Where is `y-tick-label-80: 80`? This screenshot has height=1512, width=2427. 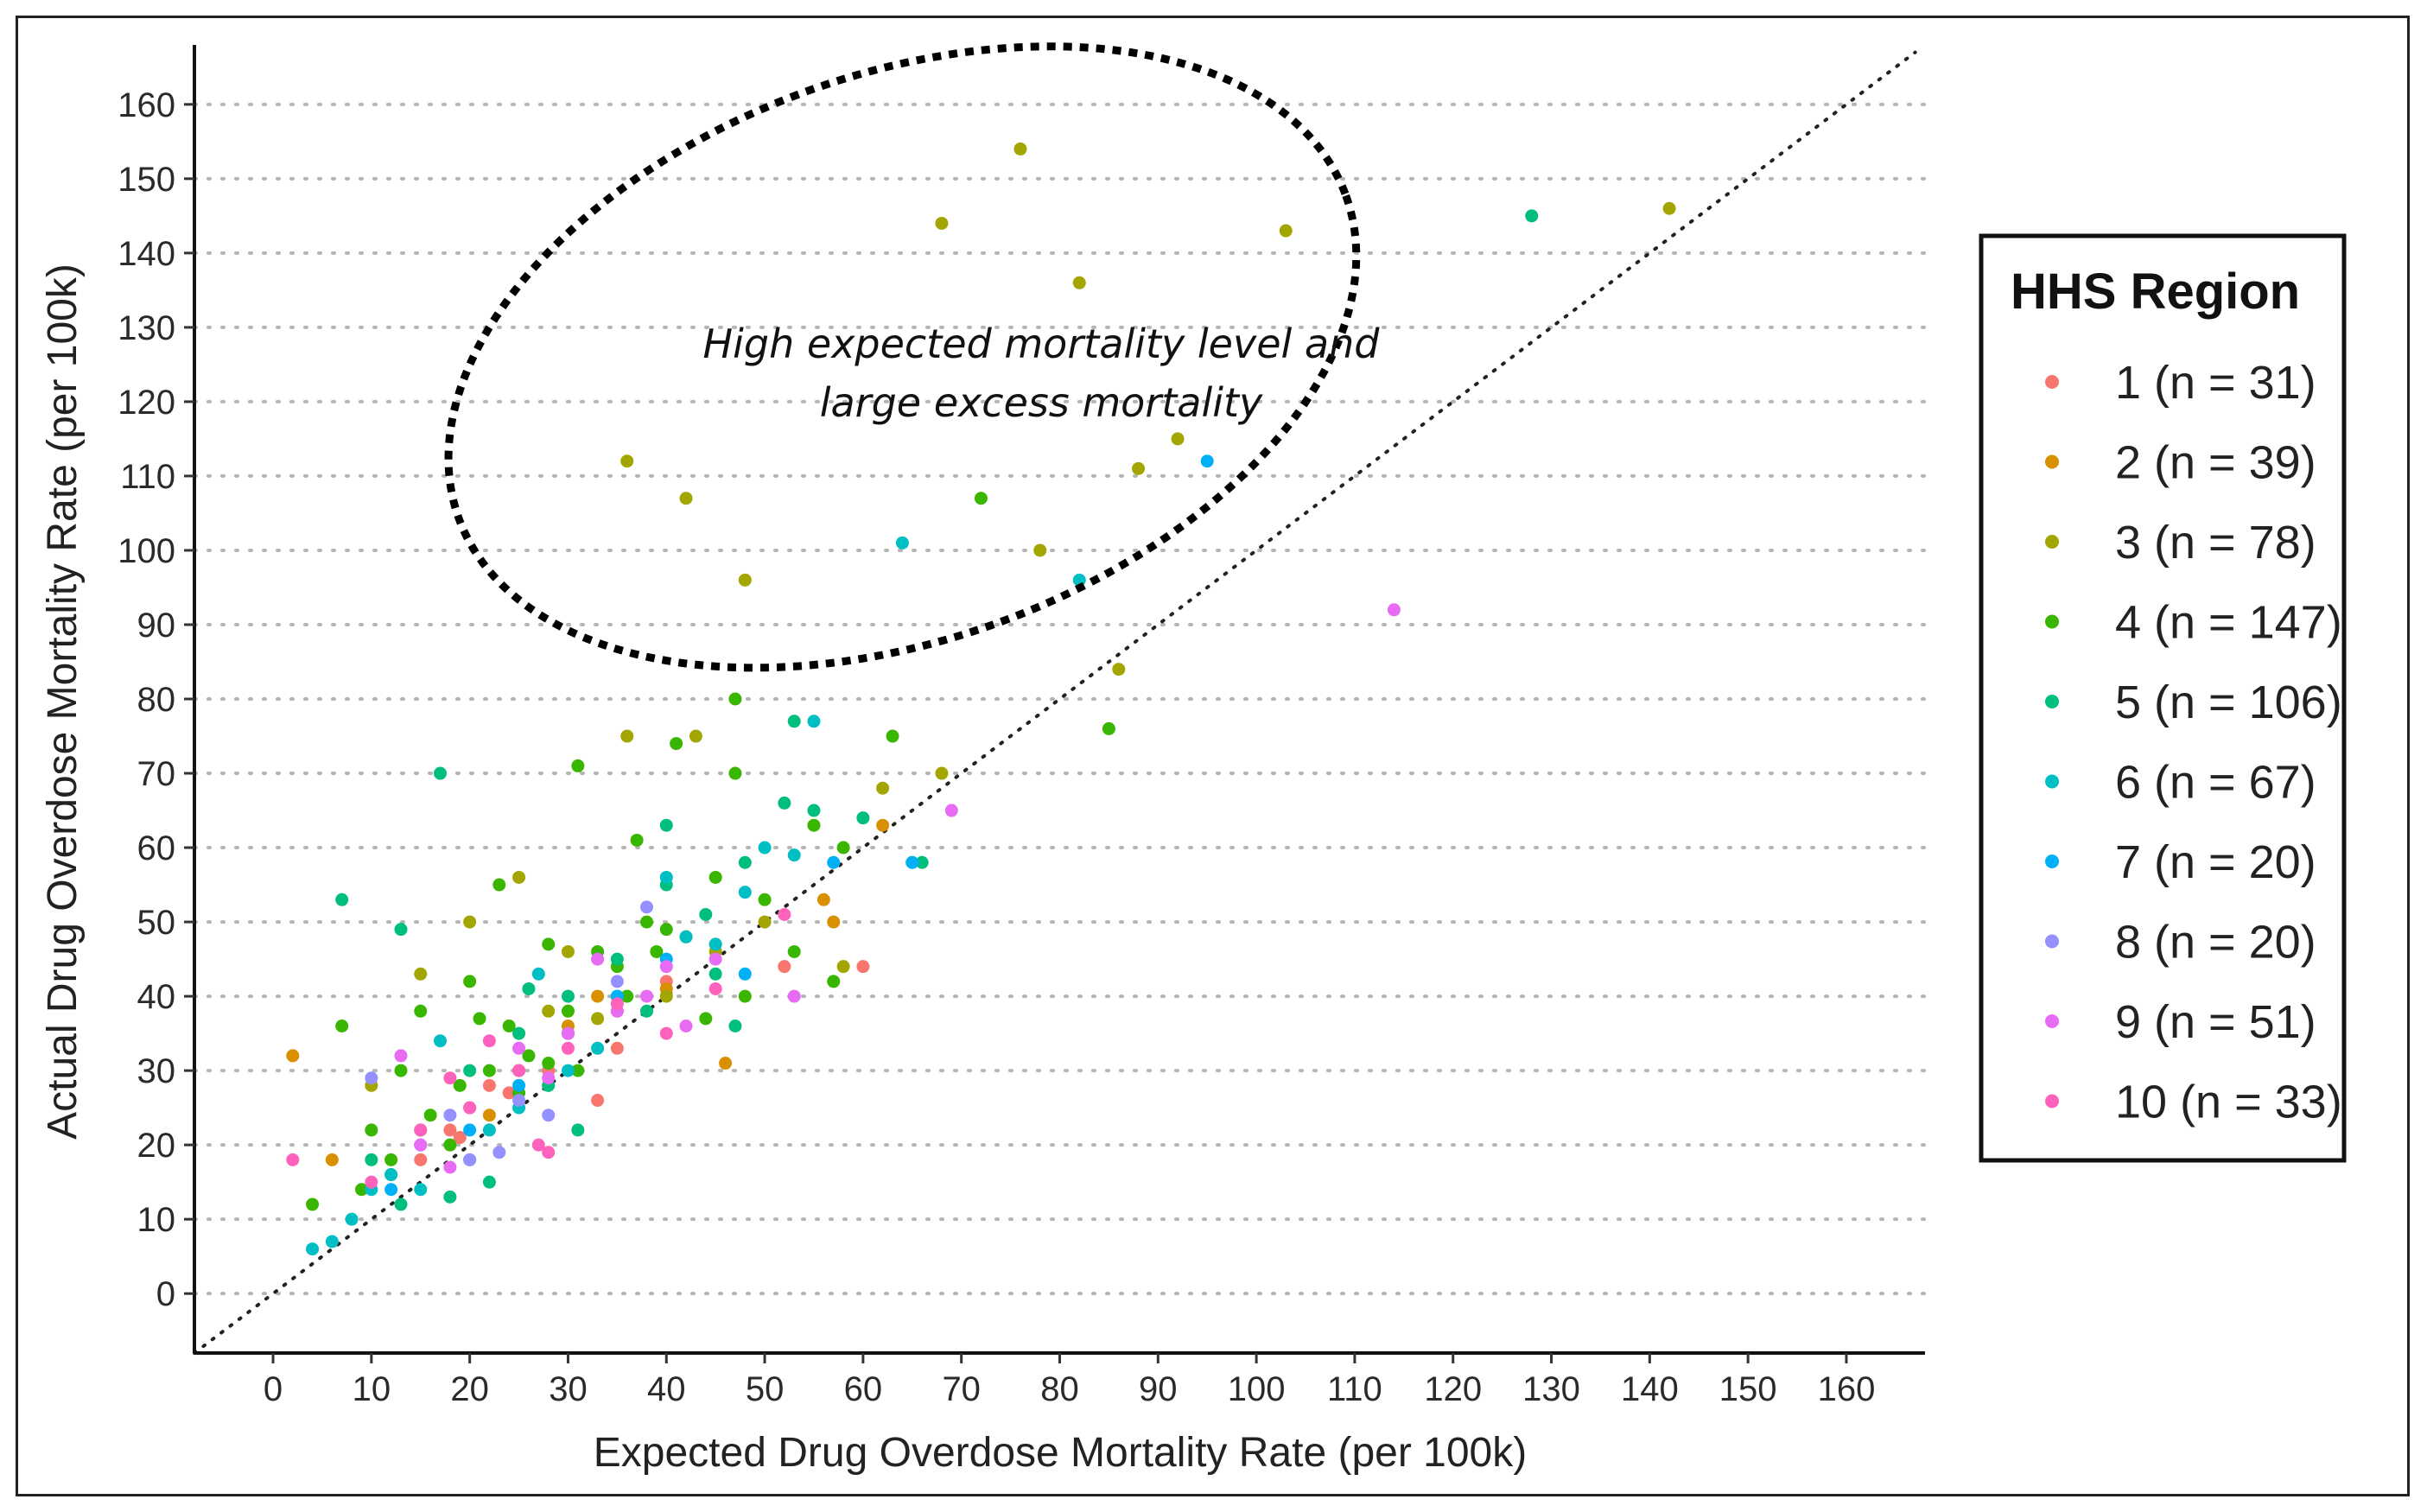 y-tick-label-80: 80 is located at coordinates (156, 700).